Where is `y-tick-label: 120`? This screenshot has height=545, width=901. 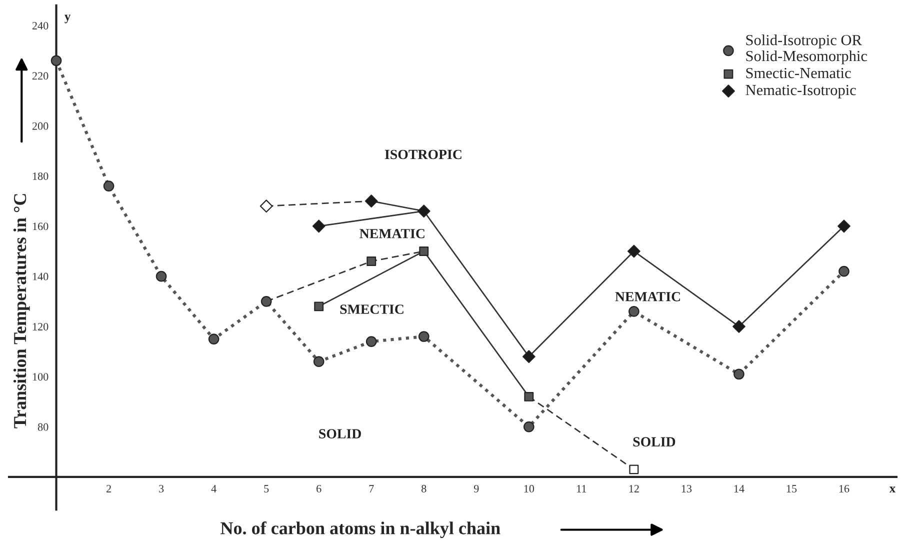 y-tick-label: 120 is located at coordinates (40, 326).